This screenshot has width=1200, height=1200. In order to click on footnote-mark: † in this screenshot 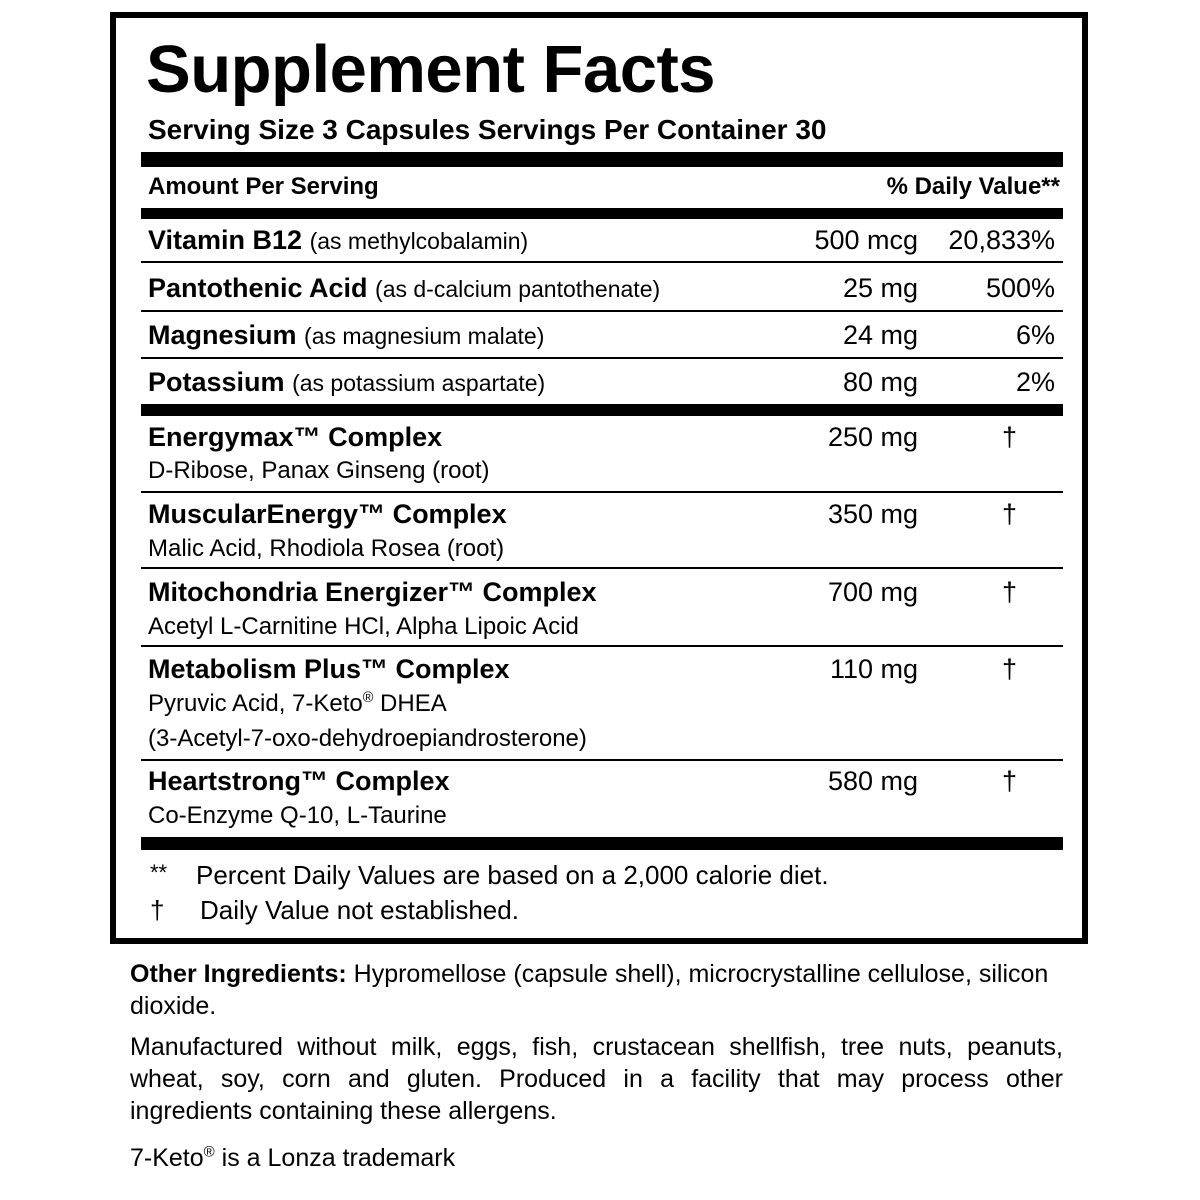, I will do `click(157, 910)`.